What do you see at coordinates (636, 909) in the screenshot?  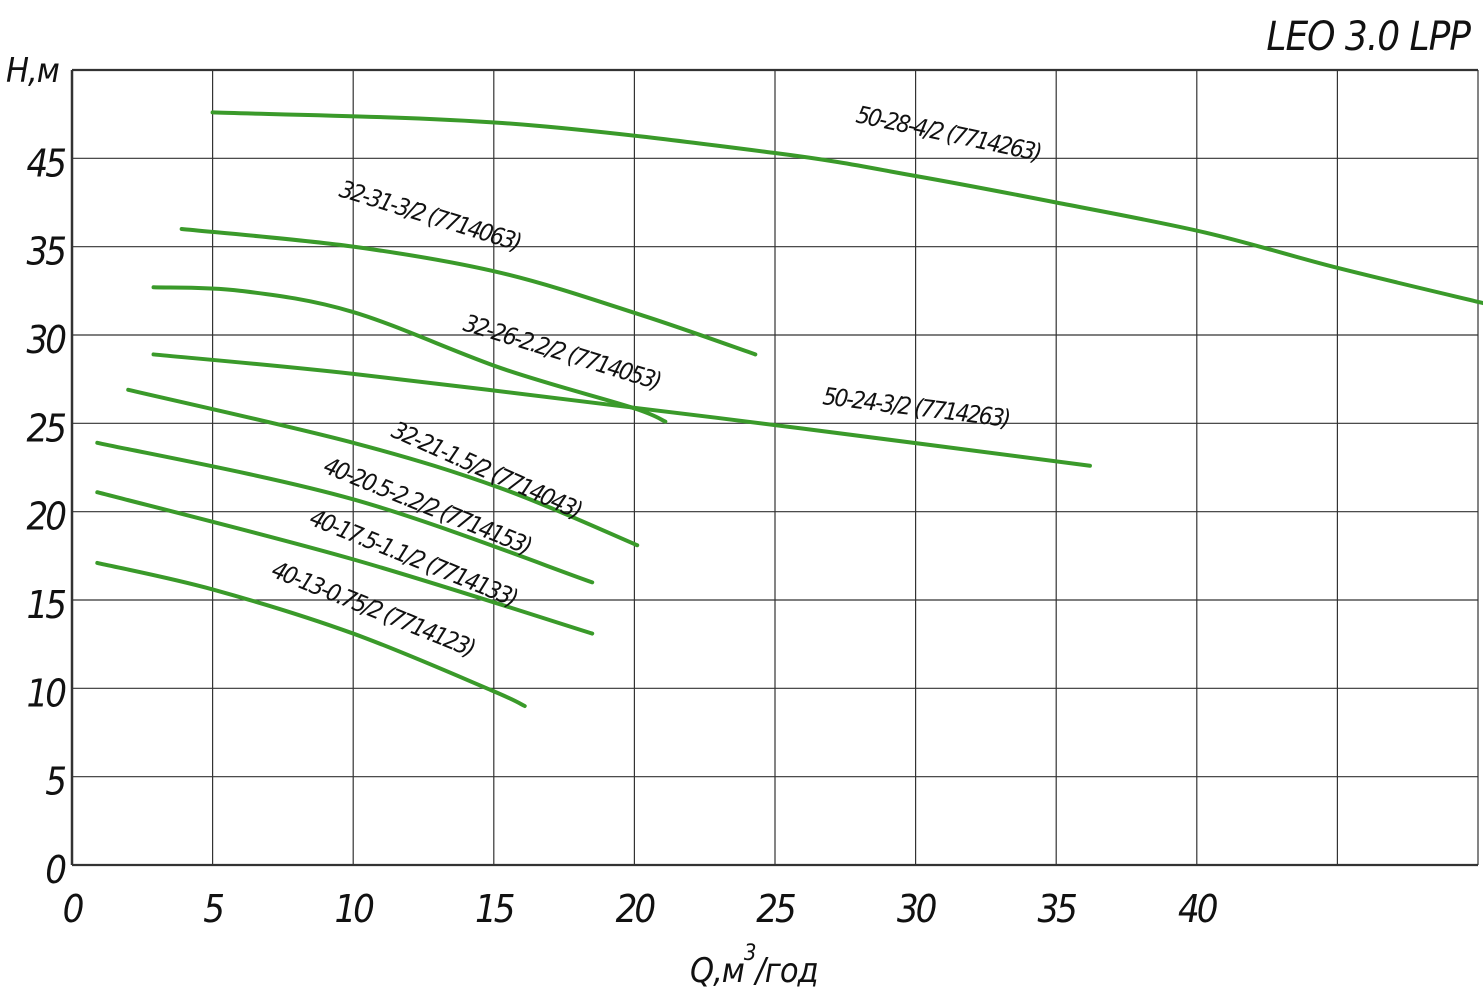 I see `x-tick-label: 20` at bounding box center [636, 909].